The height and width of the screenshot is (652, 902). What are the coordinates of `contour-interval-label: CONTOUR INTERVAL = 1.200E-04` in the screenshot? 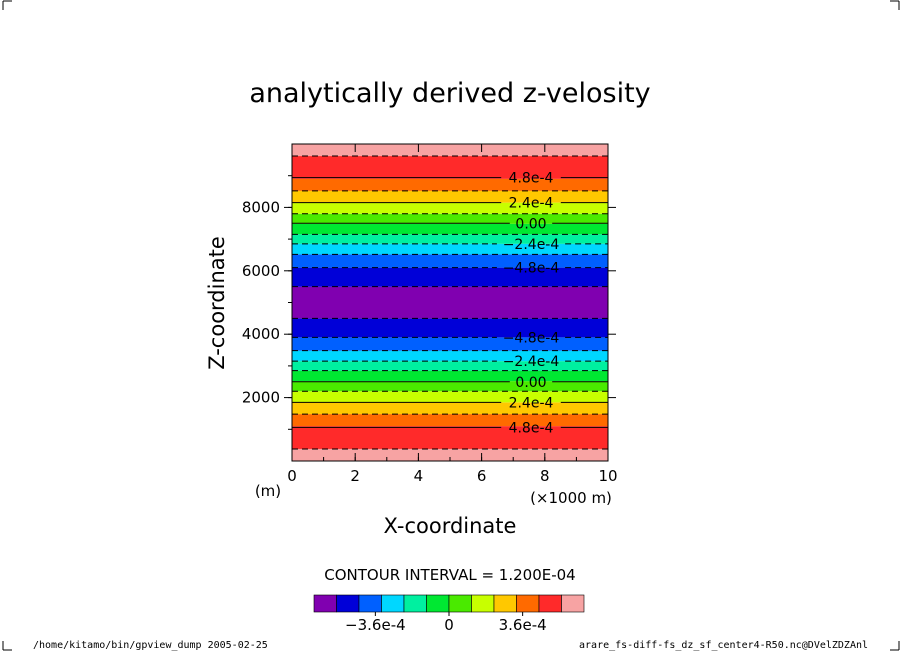 It's located at (449, 575).